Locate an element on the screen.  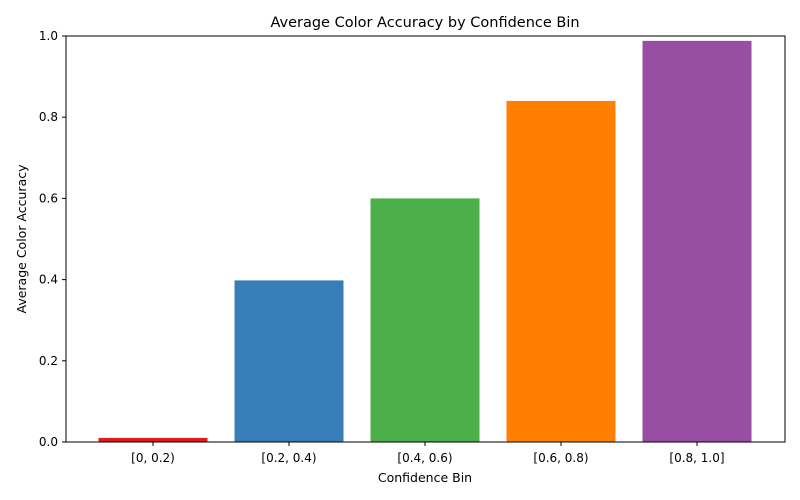
x-tick-label: [0.4, 0.6) is located at coordinates (424, 458).